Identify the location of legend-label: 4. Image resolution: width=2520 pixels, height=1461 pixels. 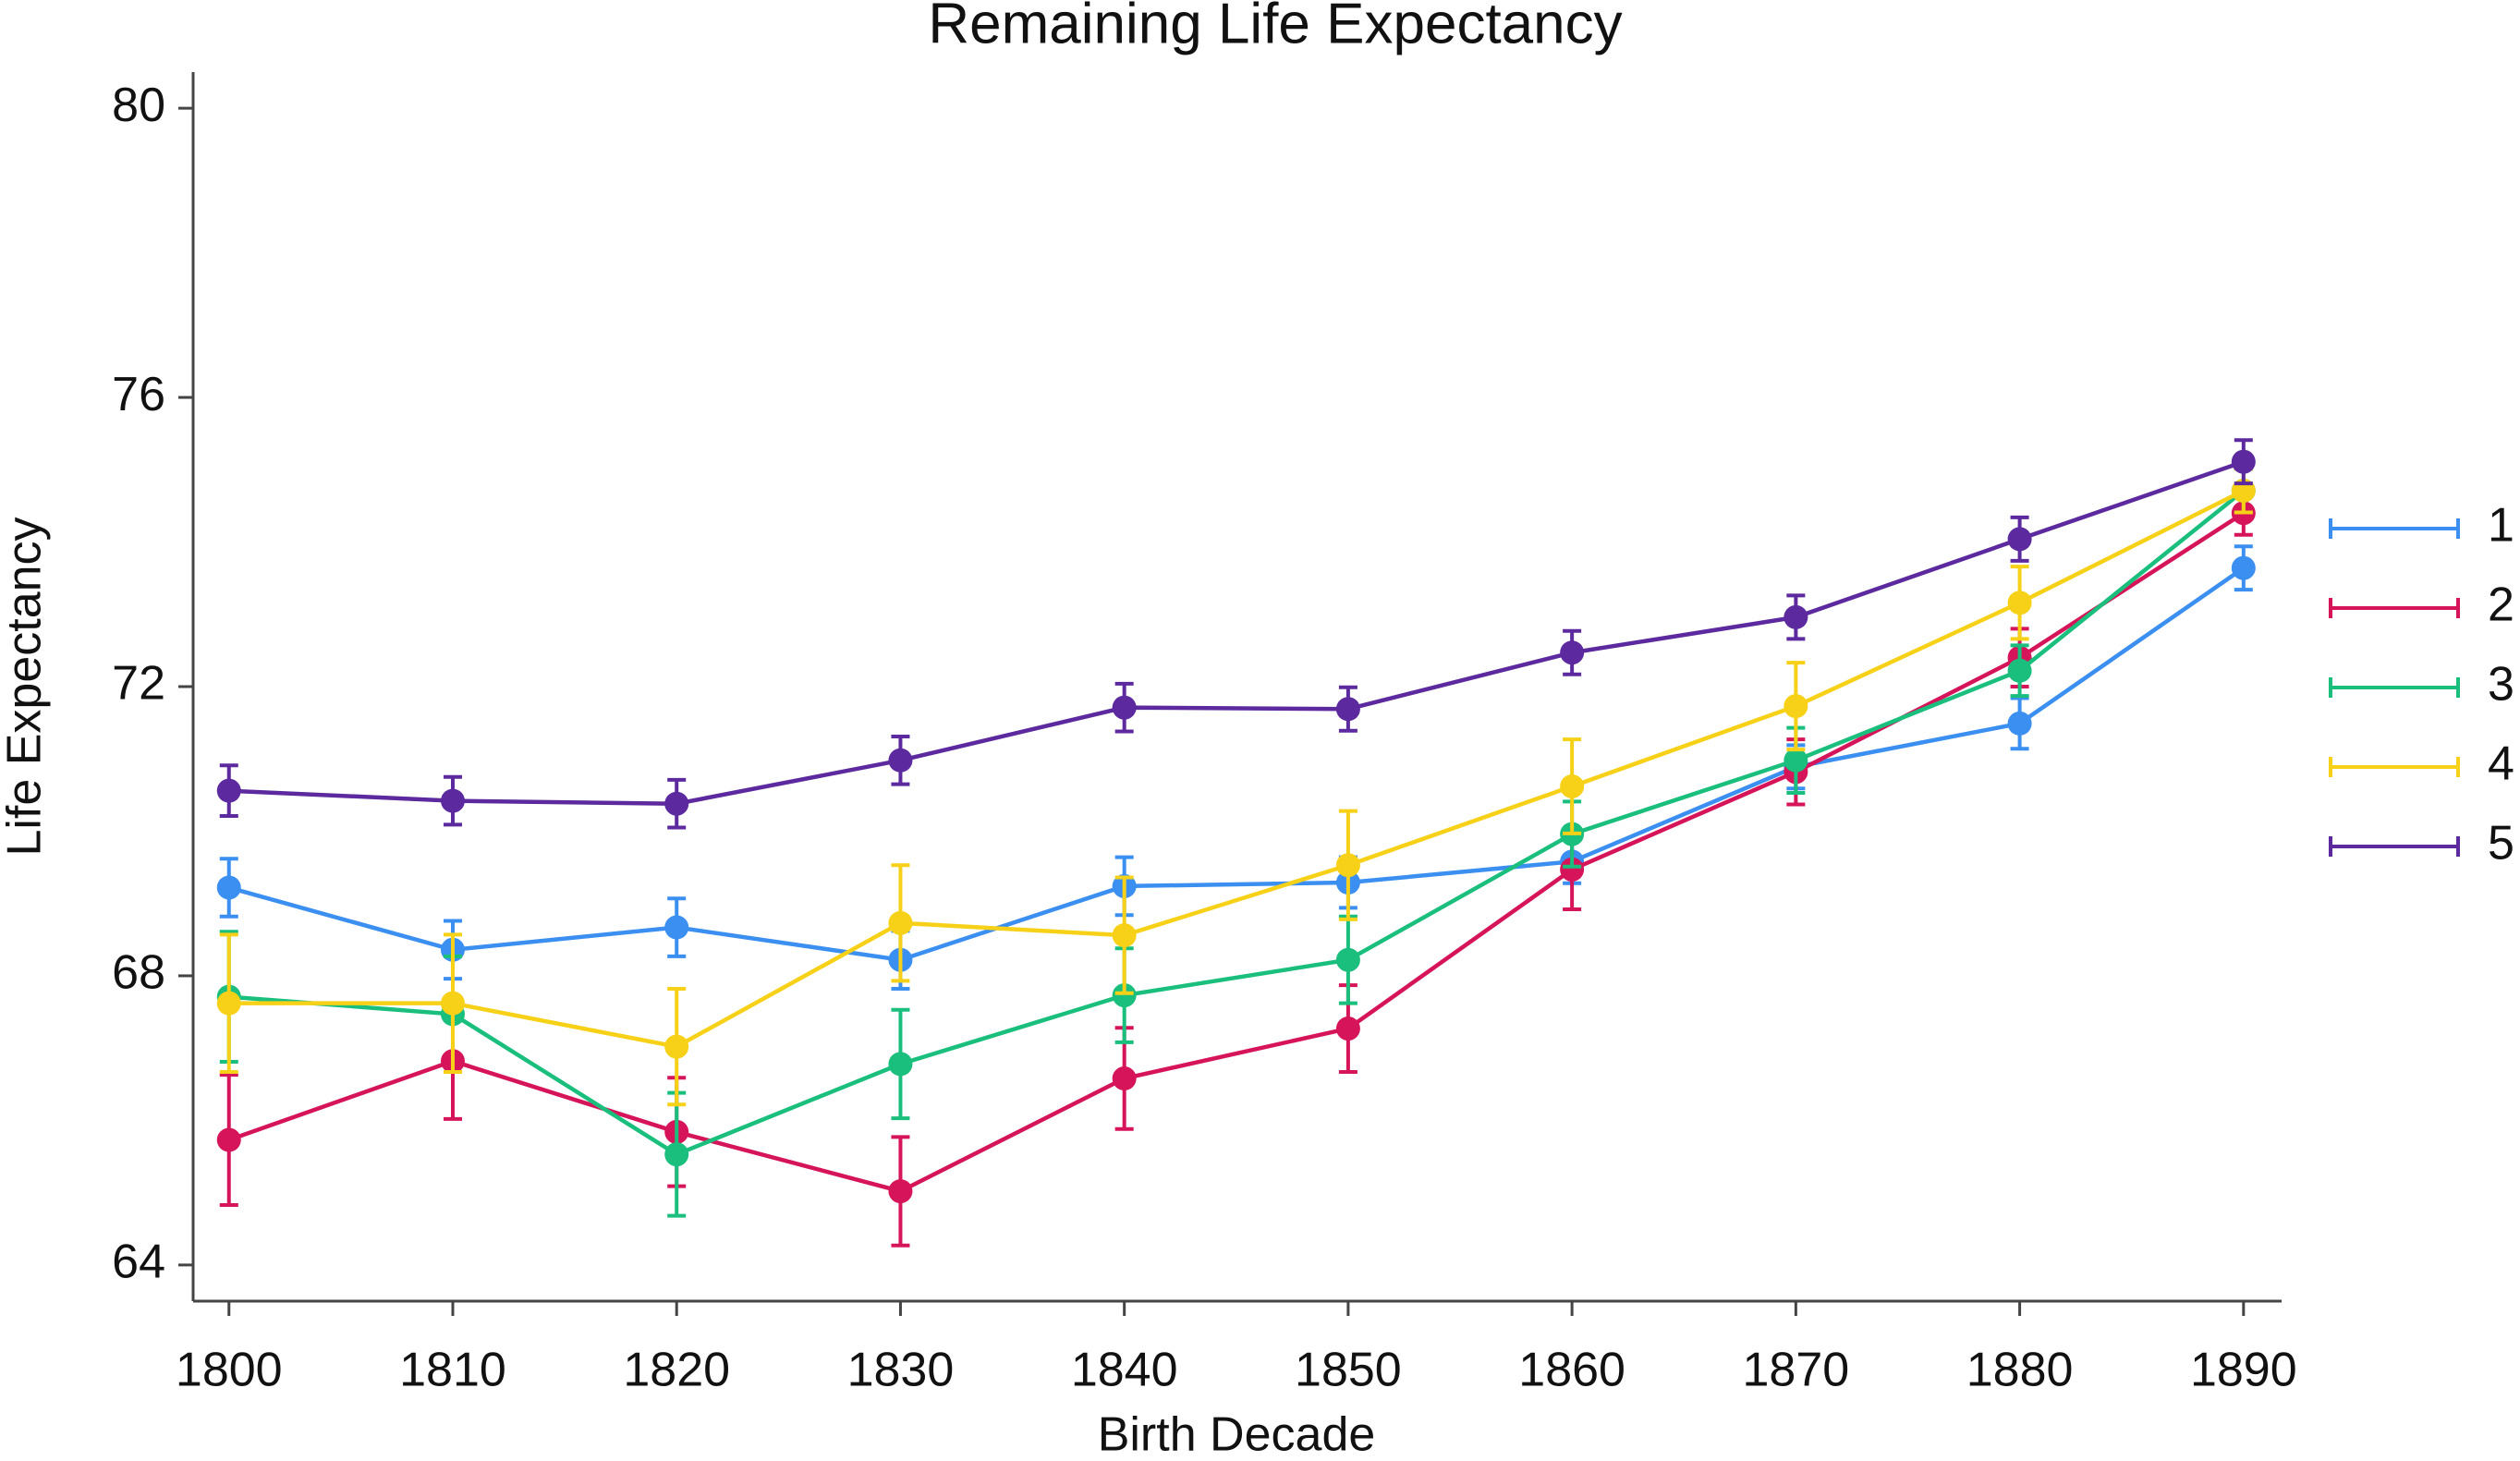
(2501, 764).